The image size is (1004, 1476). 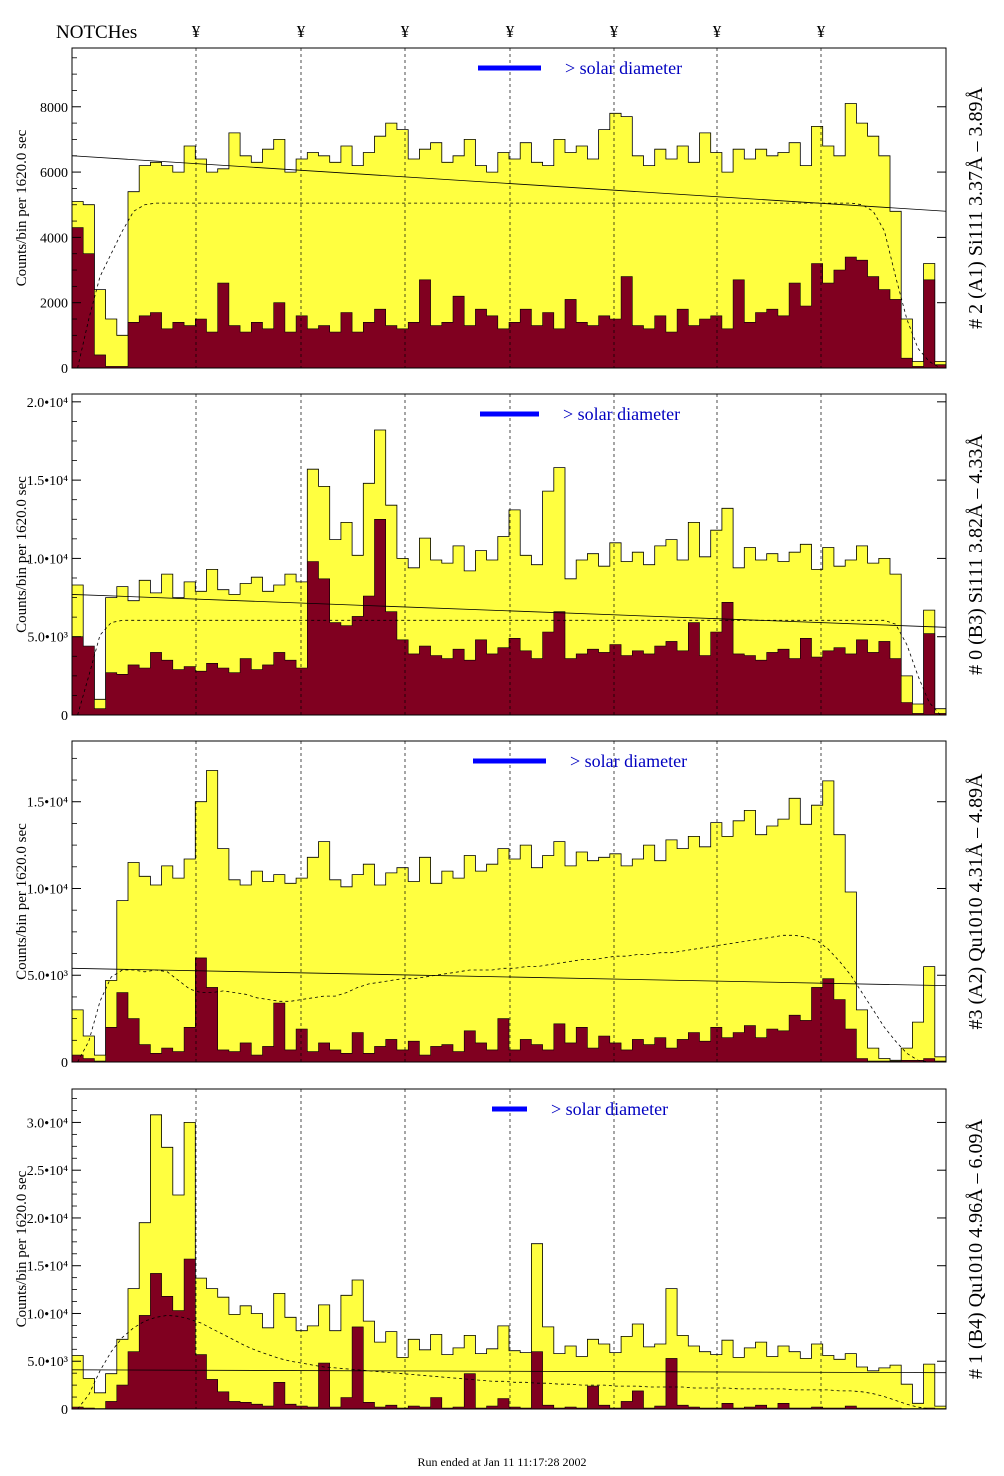 What do you see at coordinates (54, 108) in the screenshot?
I see `y-tick-label: 8000` at bounding box center [54, 108].